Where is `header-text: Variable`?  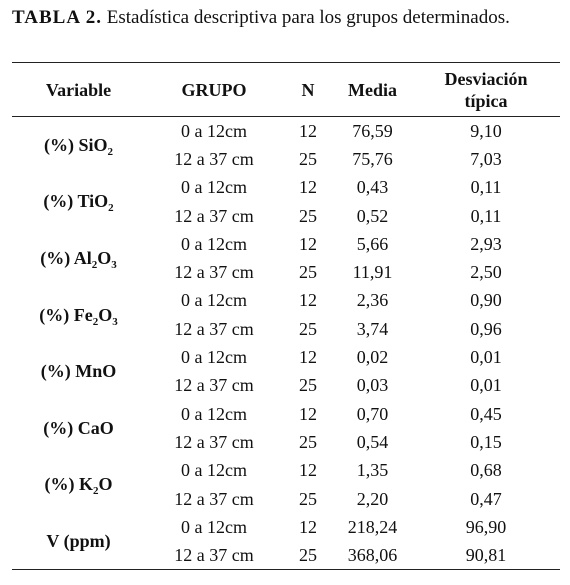
header-text: Variable is located at coordinates (78, 89).